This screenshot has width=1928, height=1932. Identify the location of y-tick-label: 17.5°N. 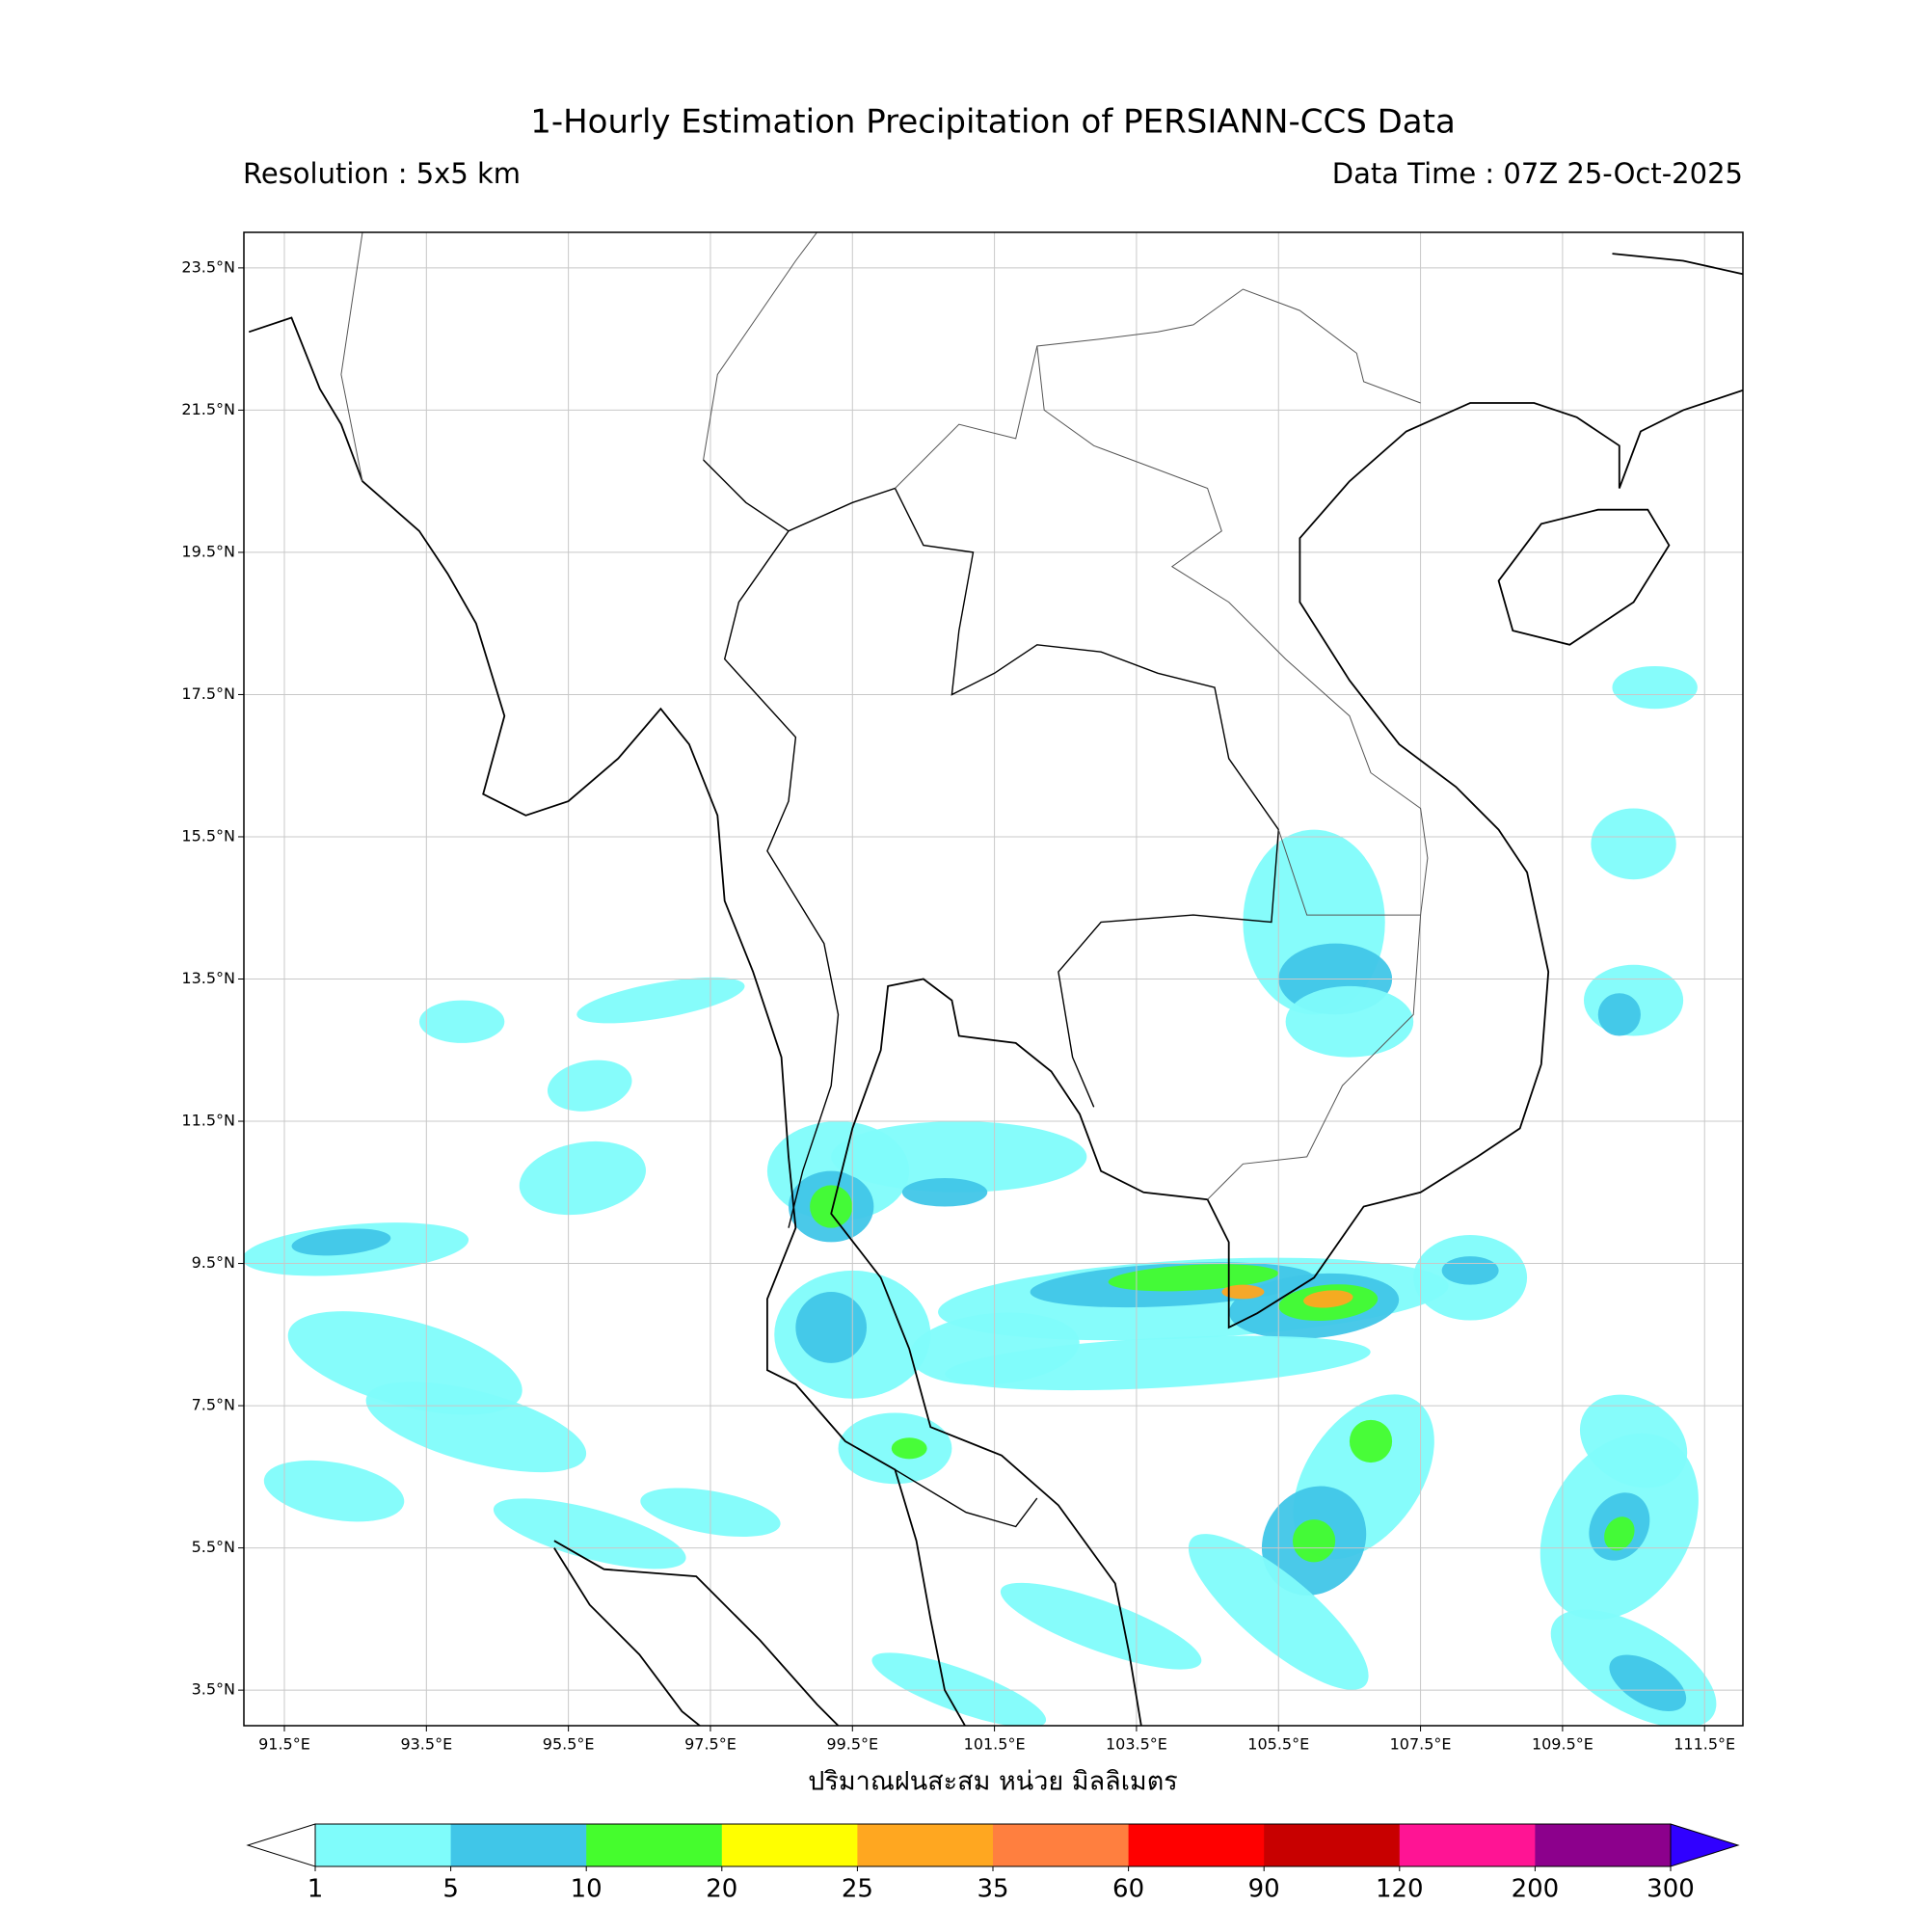
(208, 693).